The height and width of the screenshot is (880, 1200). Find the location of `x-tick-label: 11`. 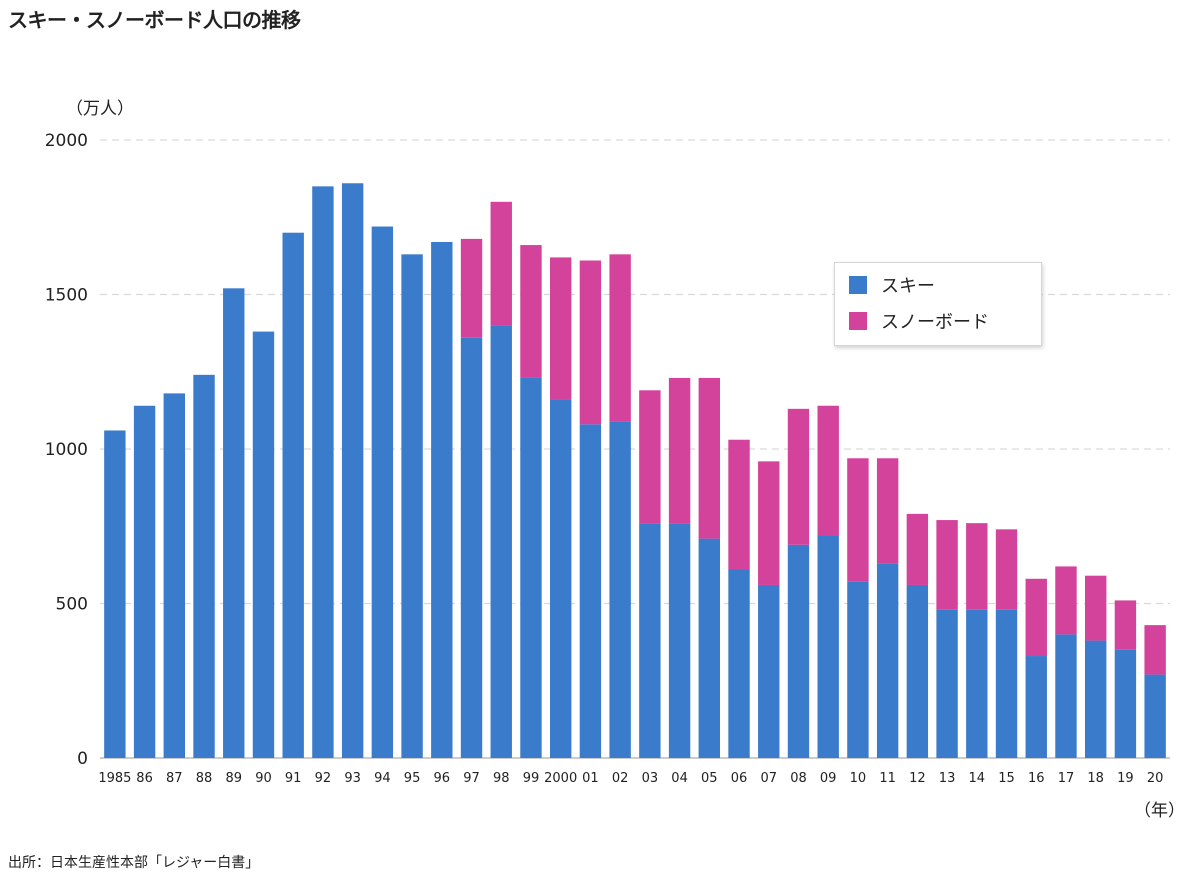

x-tick-label: 11 is located at coordinates (887, 778).